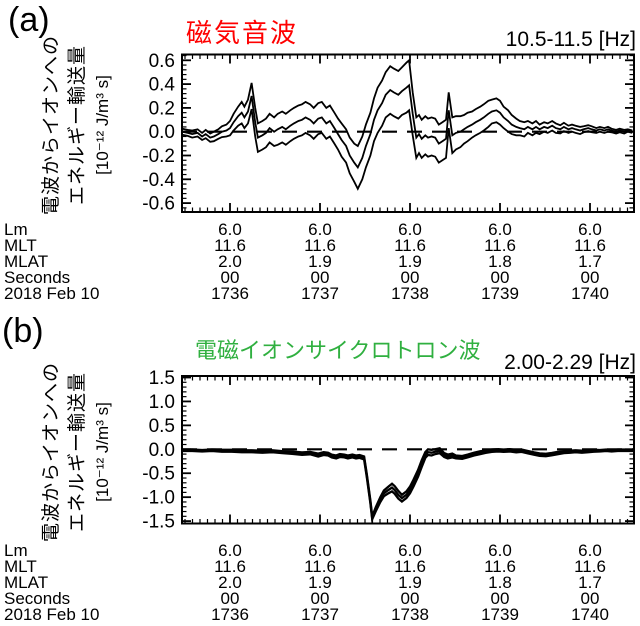  I want to click on y-tick-labels: 0.6 0.40.2 0.0 -0.2 -0.4 -0.6, so click(158, 133).